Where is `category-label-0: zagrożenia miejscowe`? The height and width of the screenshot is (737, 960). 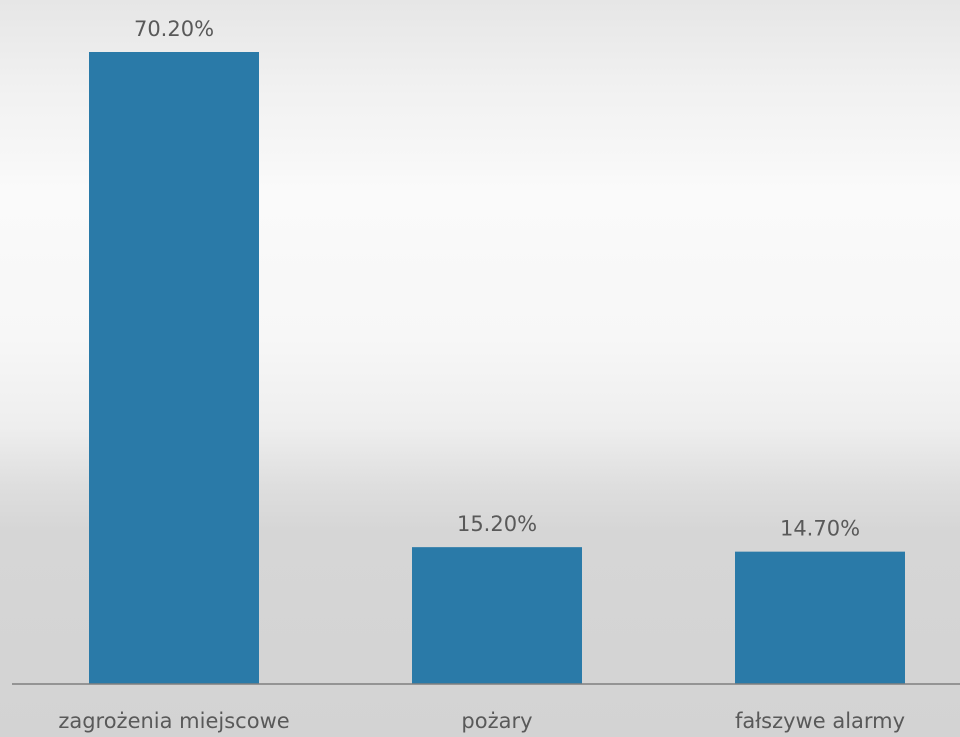
category-label-0: zagrożenia miejscowe is located at coordinates (173, 721).